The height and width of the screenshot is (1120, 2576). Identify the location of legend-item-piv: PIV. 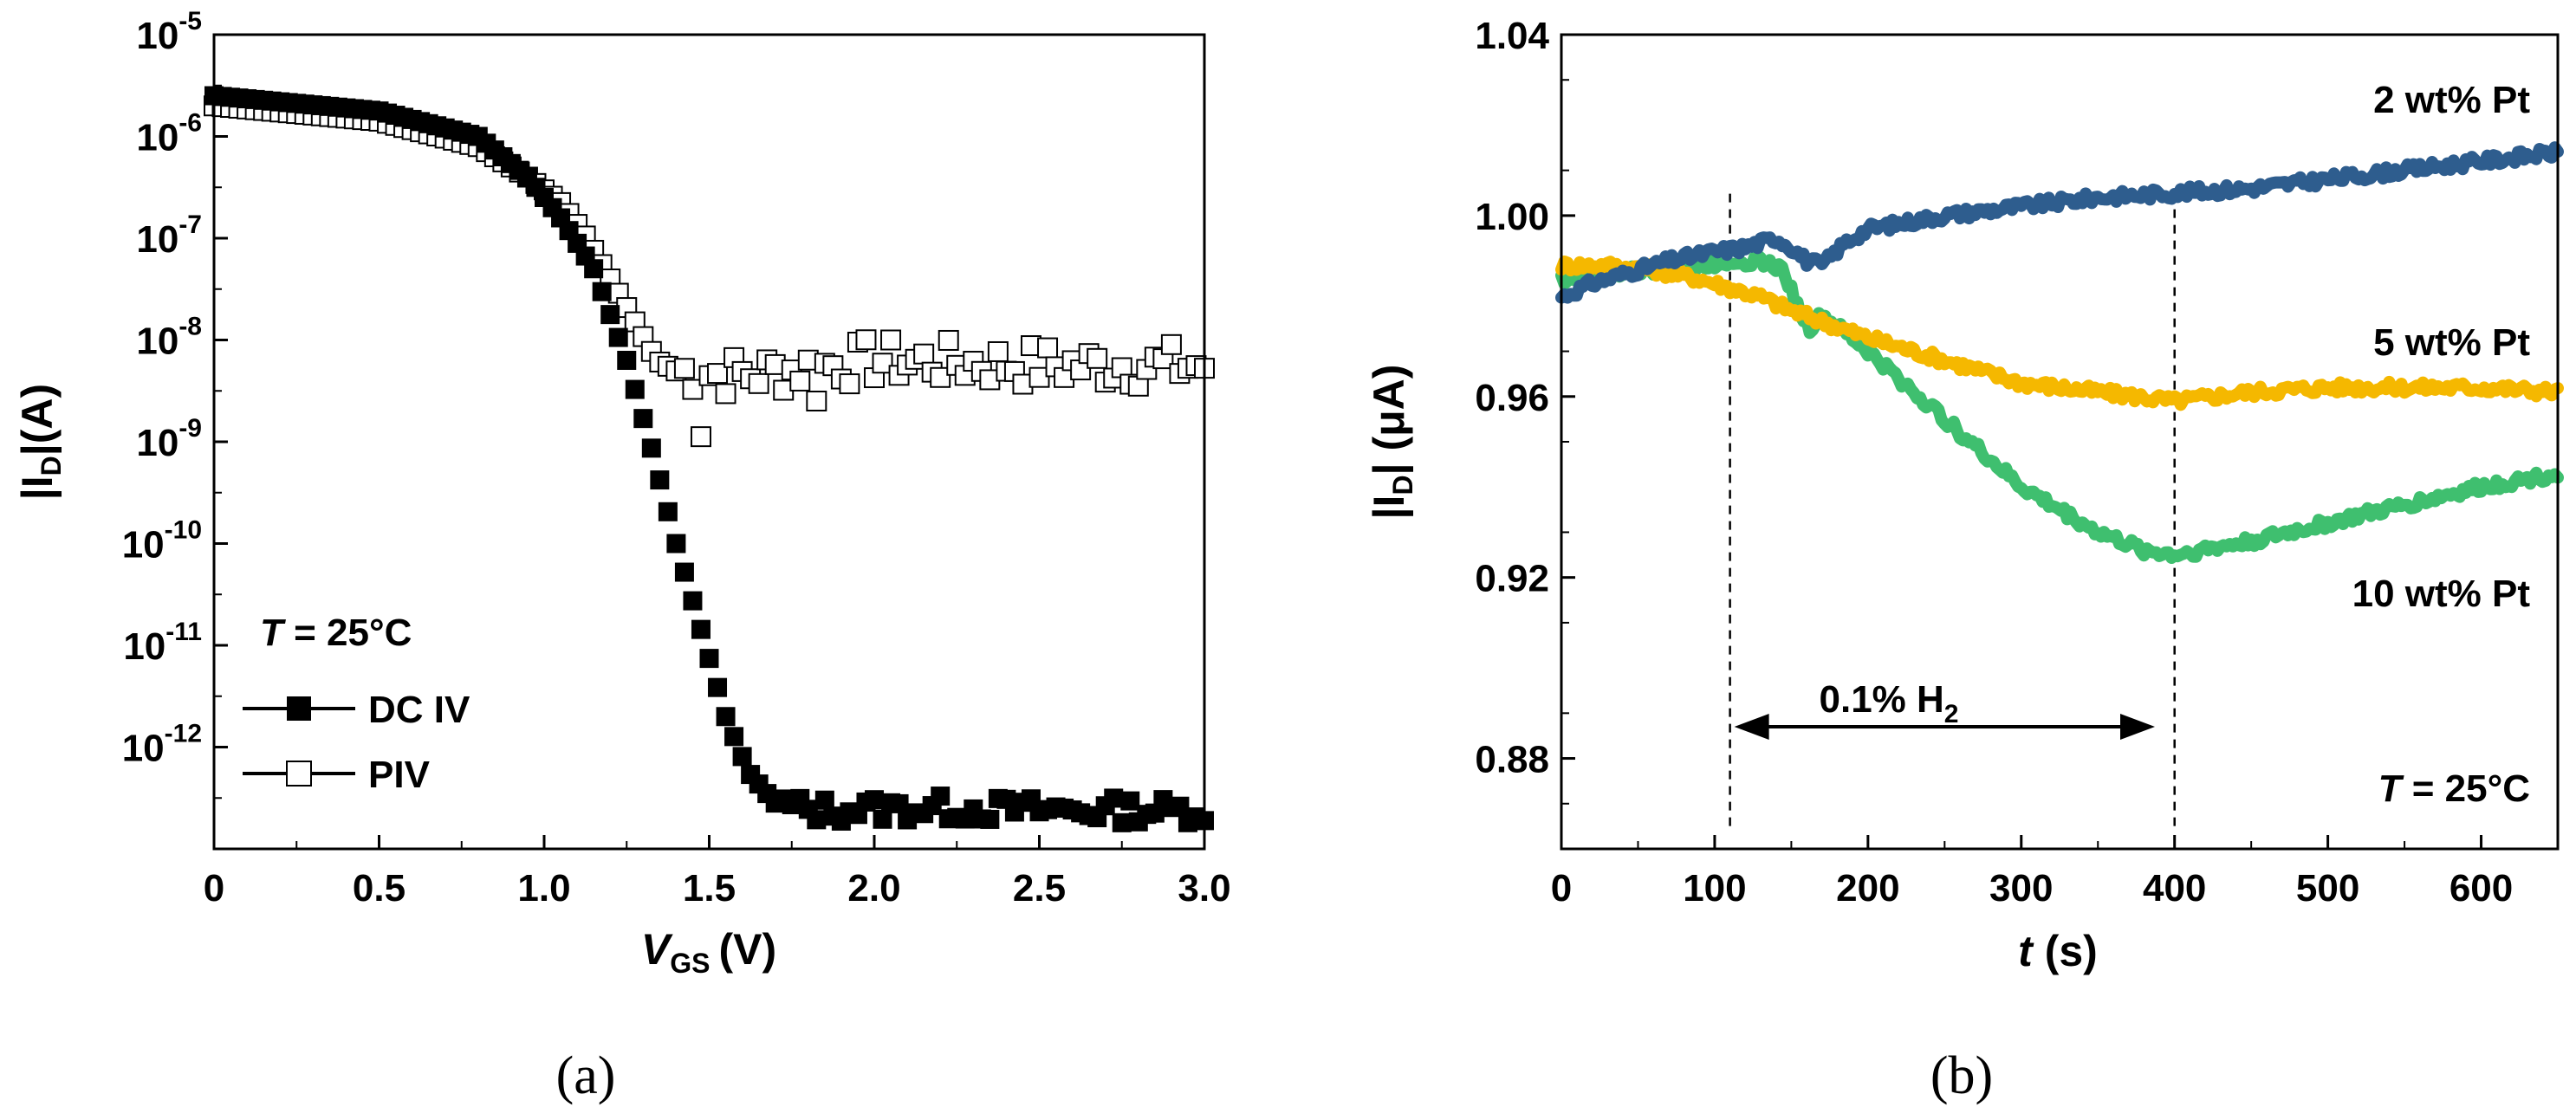
(337, 775).